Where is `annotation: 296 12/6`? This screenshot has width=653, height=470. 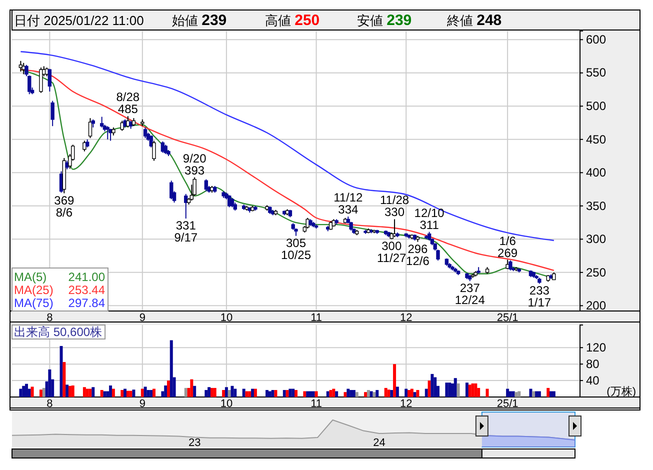 annotation: 296 12/6 is located at coordinates (418, 255).